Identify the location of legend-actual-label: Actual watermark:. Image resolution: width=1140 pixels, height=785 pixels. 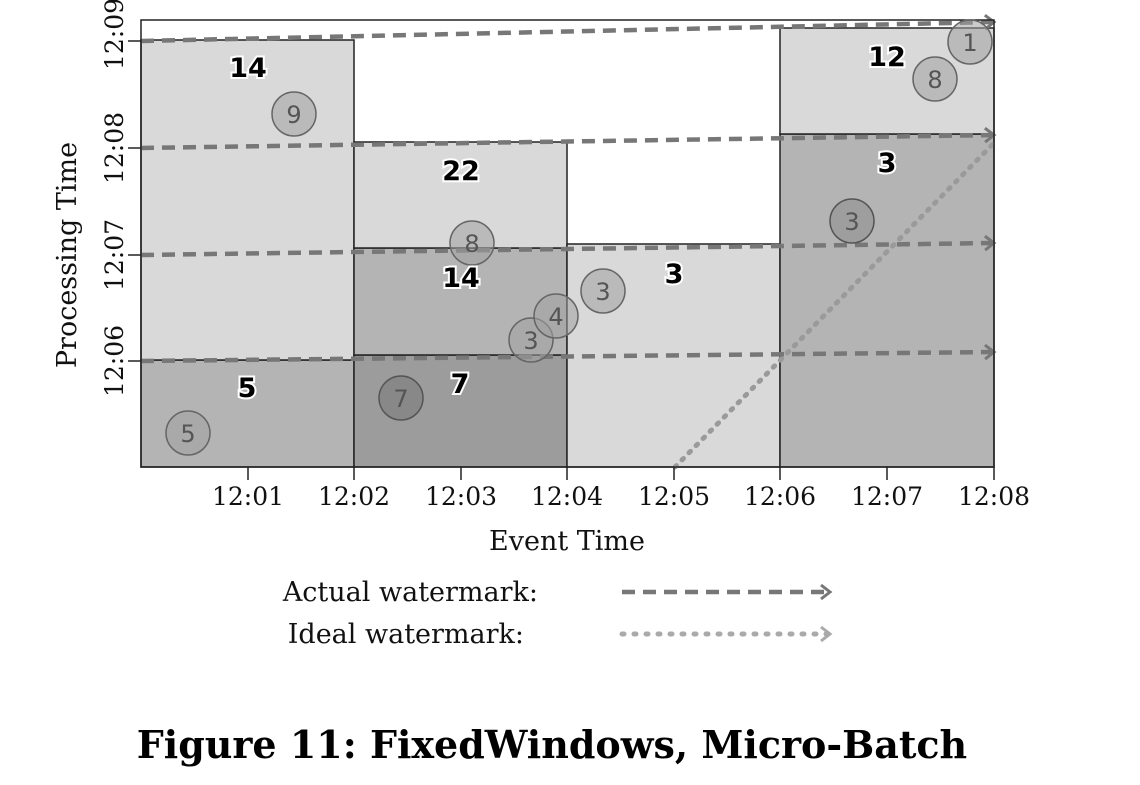
(410, 592).